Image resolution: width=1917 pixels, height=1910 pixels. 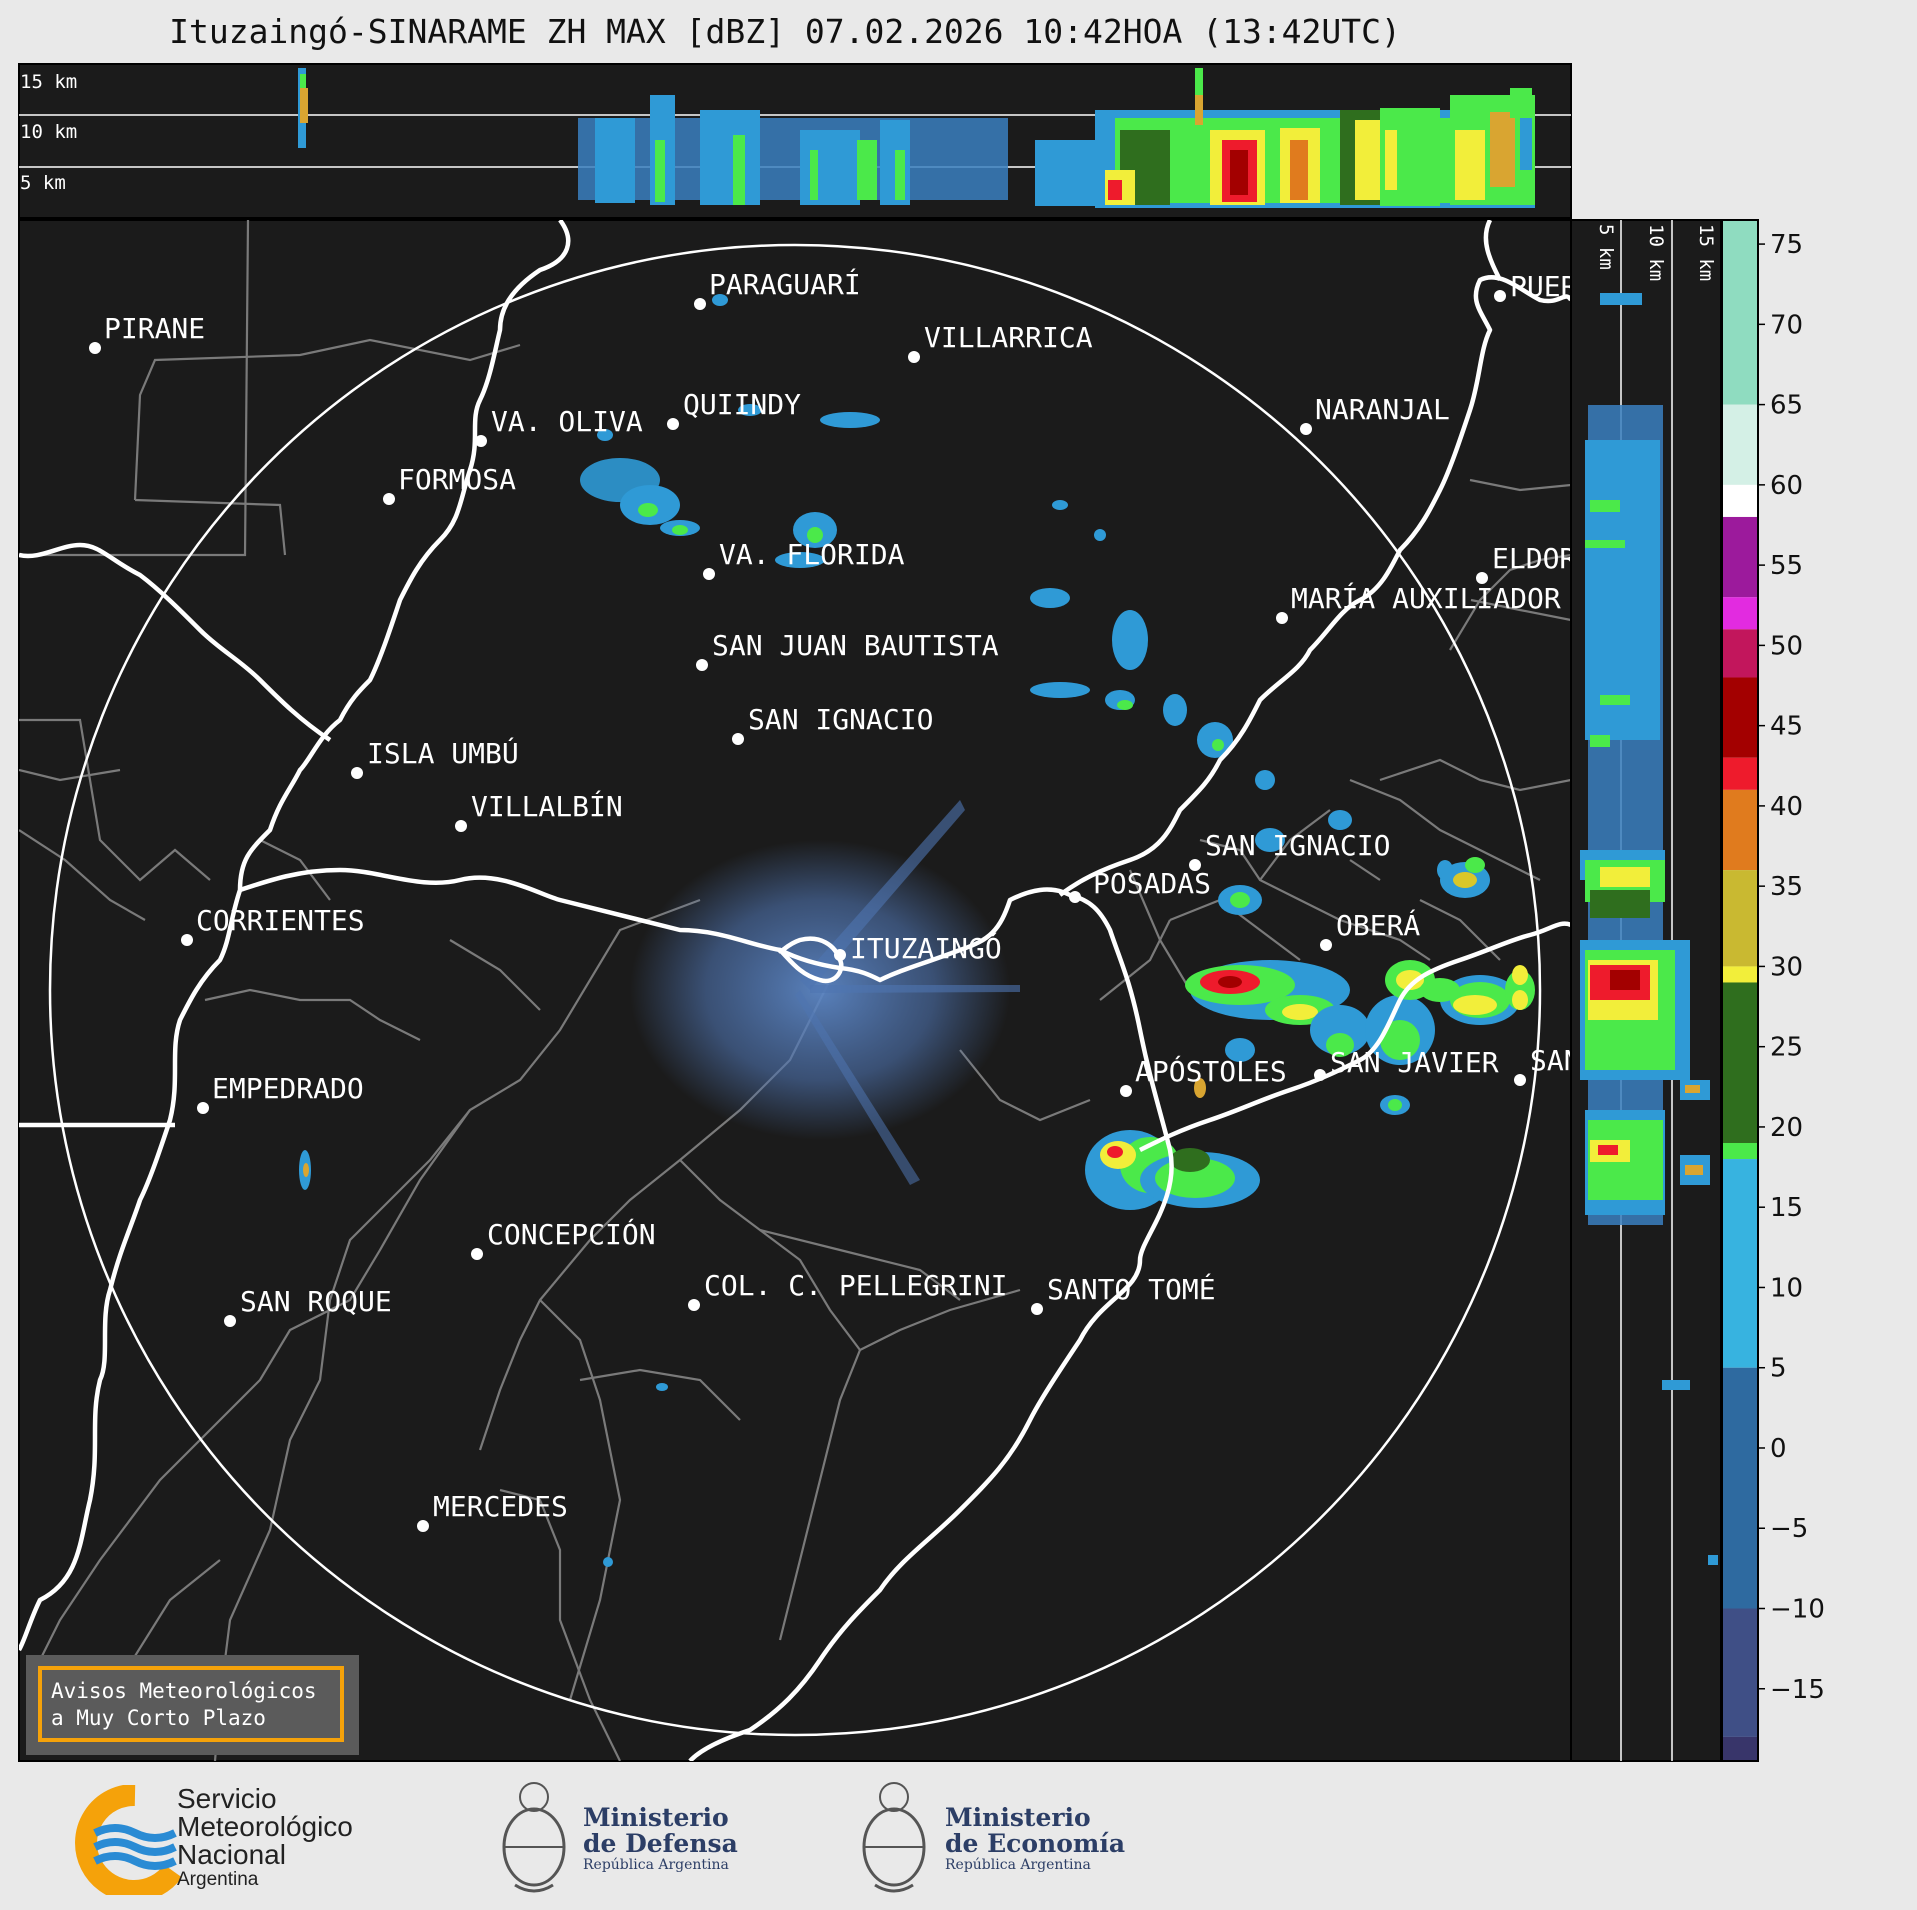 What do you see at coordinates (1786, 646) in the screenshot?
I see `colorbar-tick-label: 50` at bounding box center [1786, 646].